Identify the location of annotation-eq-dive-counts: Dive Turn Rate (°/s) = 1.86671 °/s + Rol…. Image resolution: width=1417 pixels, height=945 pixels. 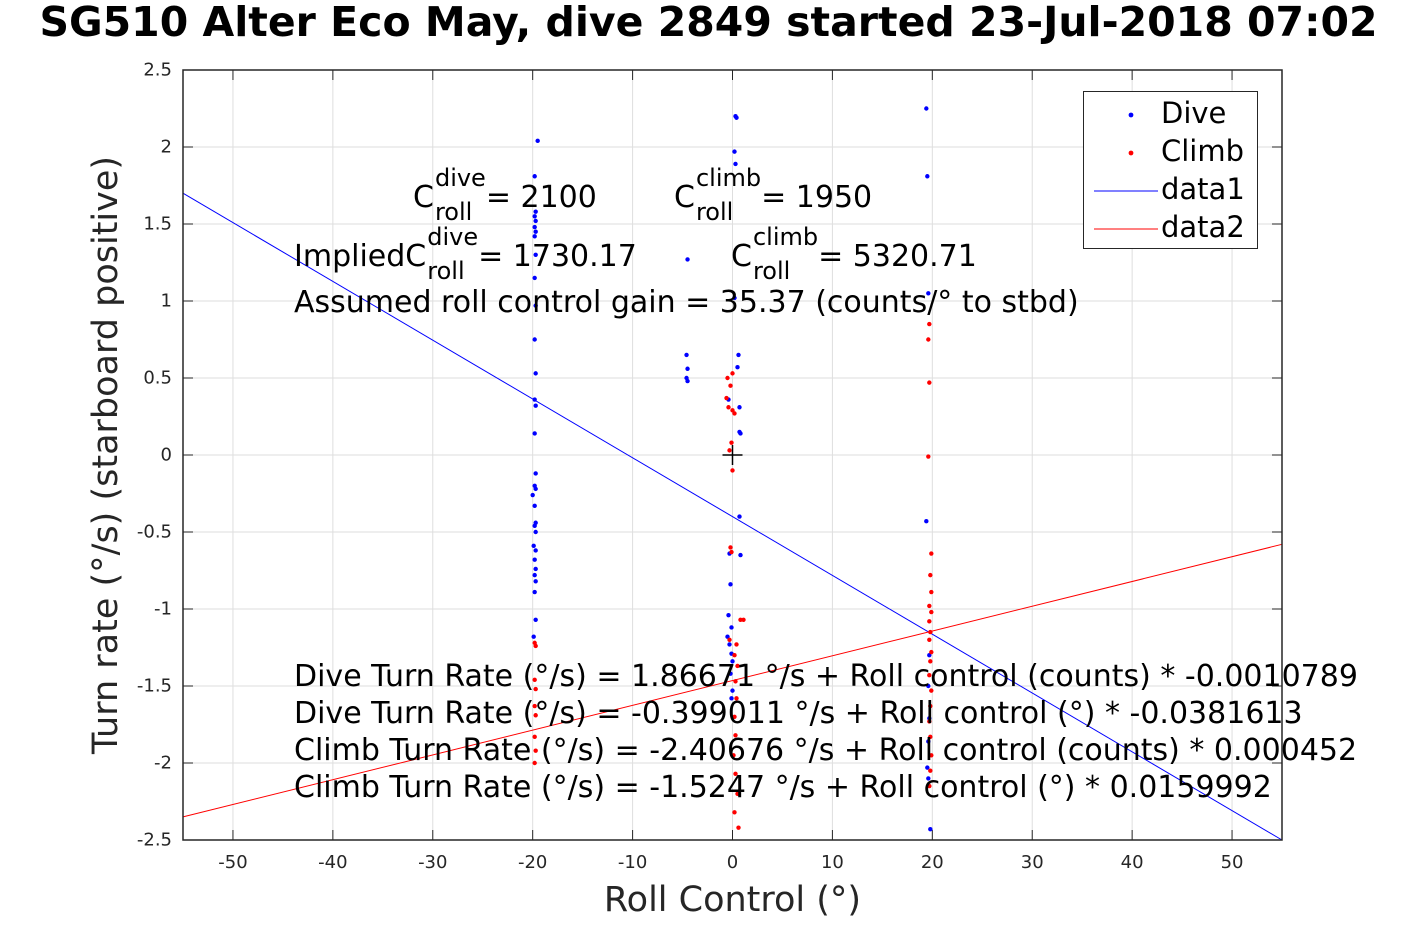
(826, 676).